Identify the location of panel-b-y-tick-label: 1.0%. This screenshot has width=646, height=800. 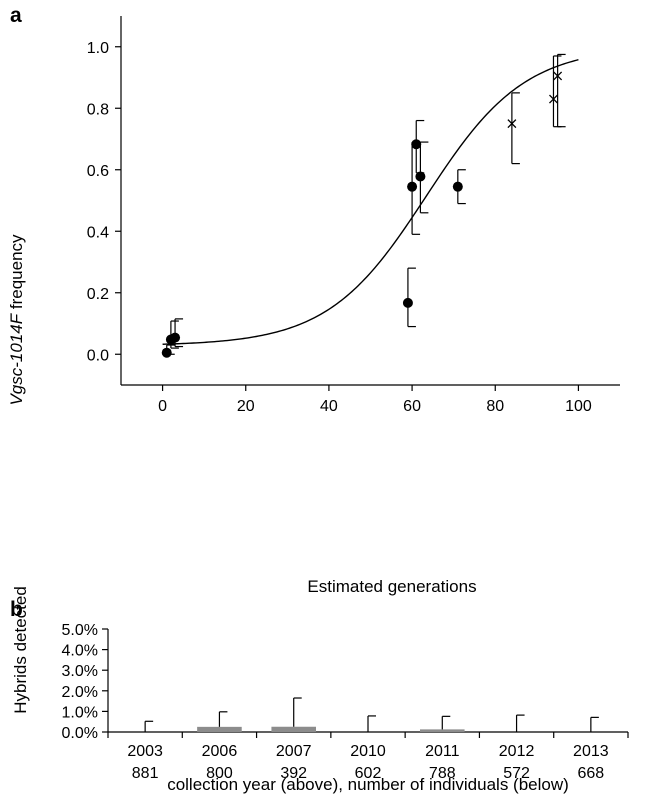
(80, 712).